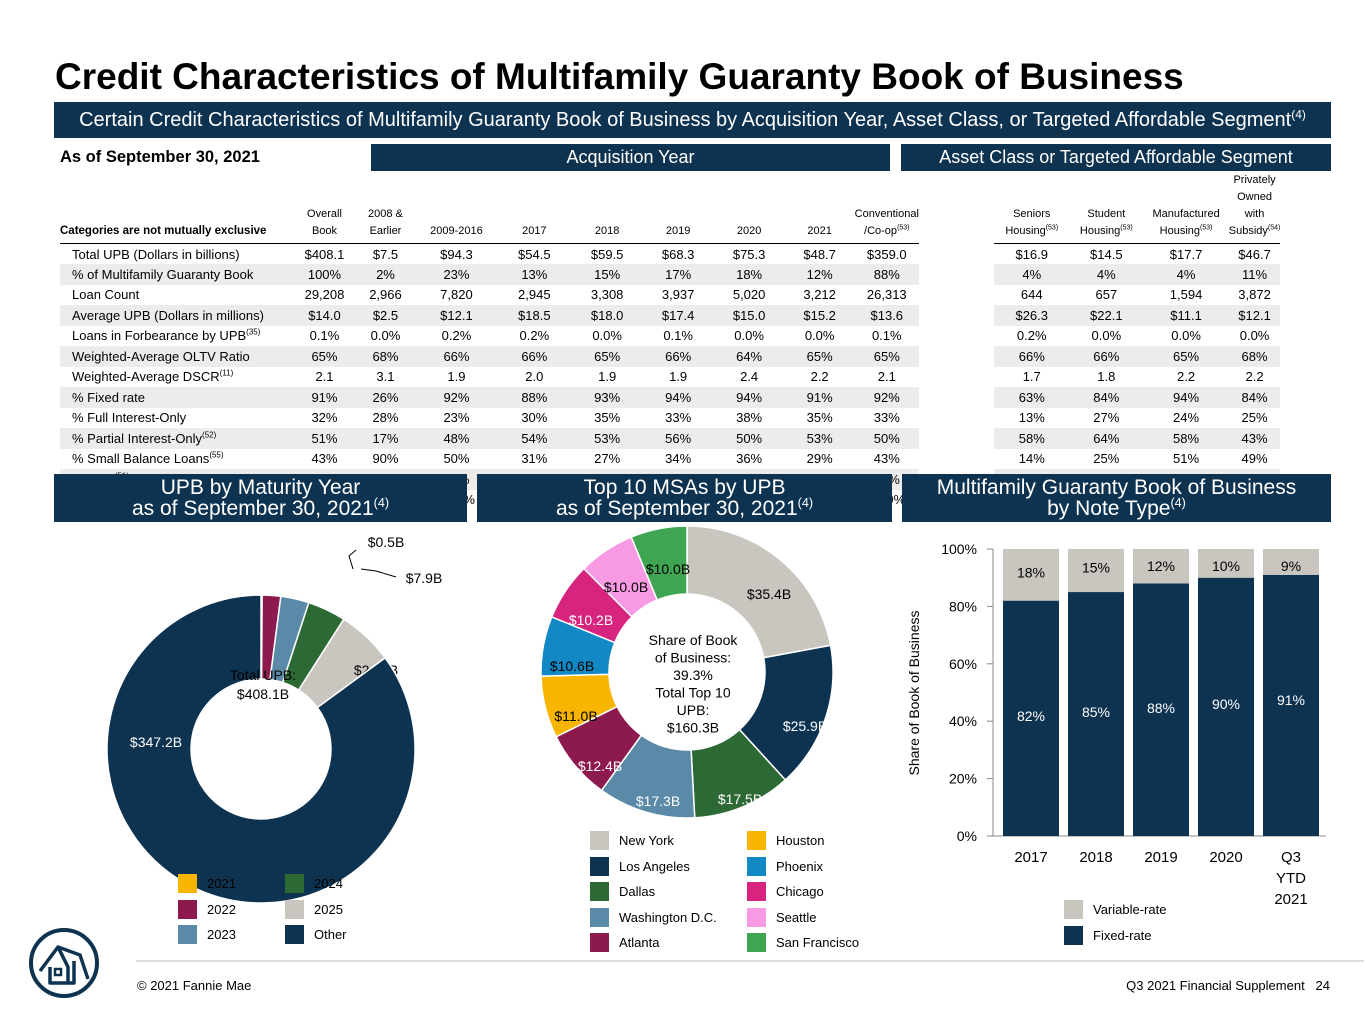  What do you see at coordinates (785, 891) in the screenshot?
I see `legend-item: Chicago` at bounding box center [785, 891].